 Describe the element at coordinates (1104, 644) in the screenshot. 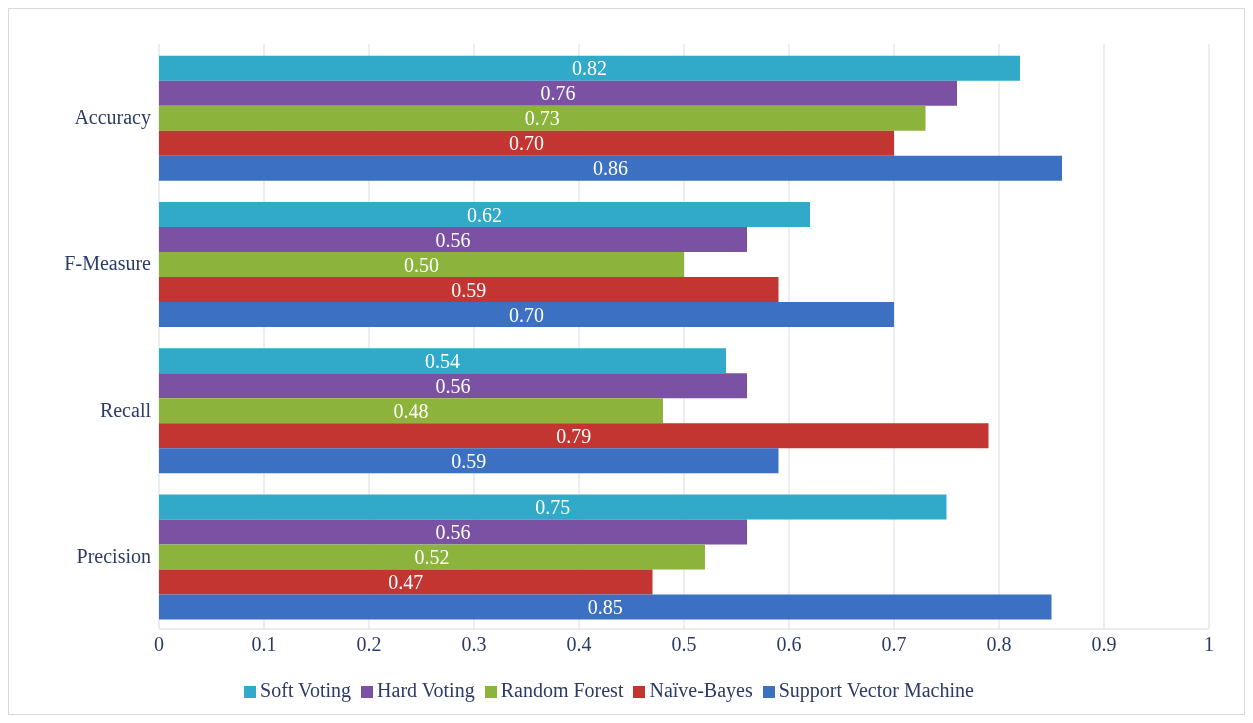

I see `x-tick-label: 0.9` at that location.